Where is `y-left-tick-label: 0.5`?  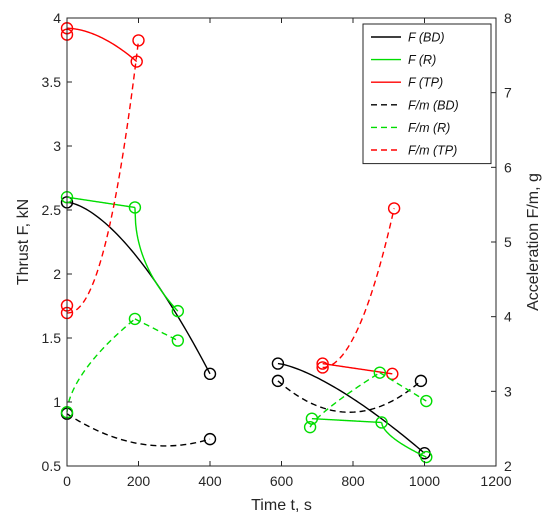
y-left-tick-label: 0.5 is located at coordinates (52, 466).